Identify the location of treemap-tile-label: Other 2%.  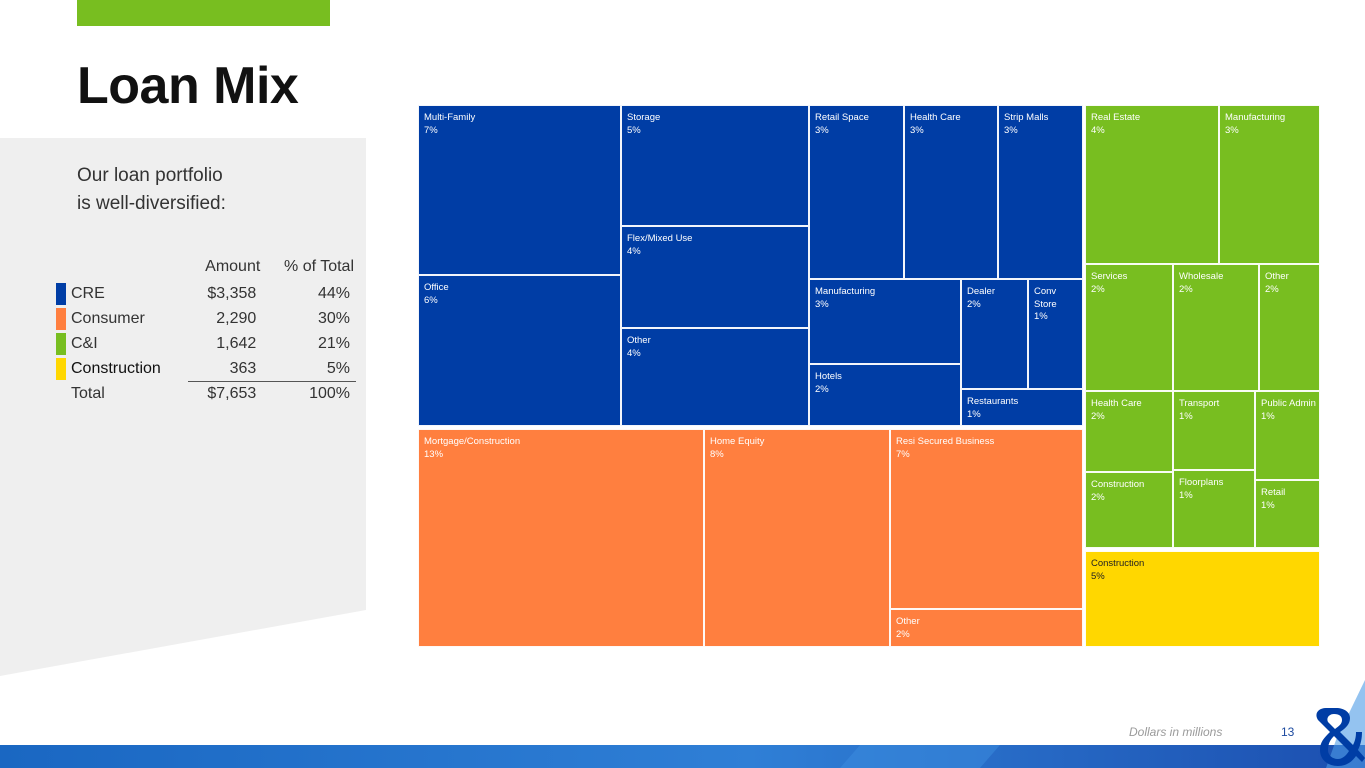
(1277, 283).